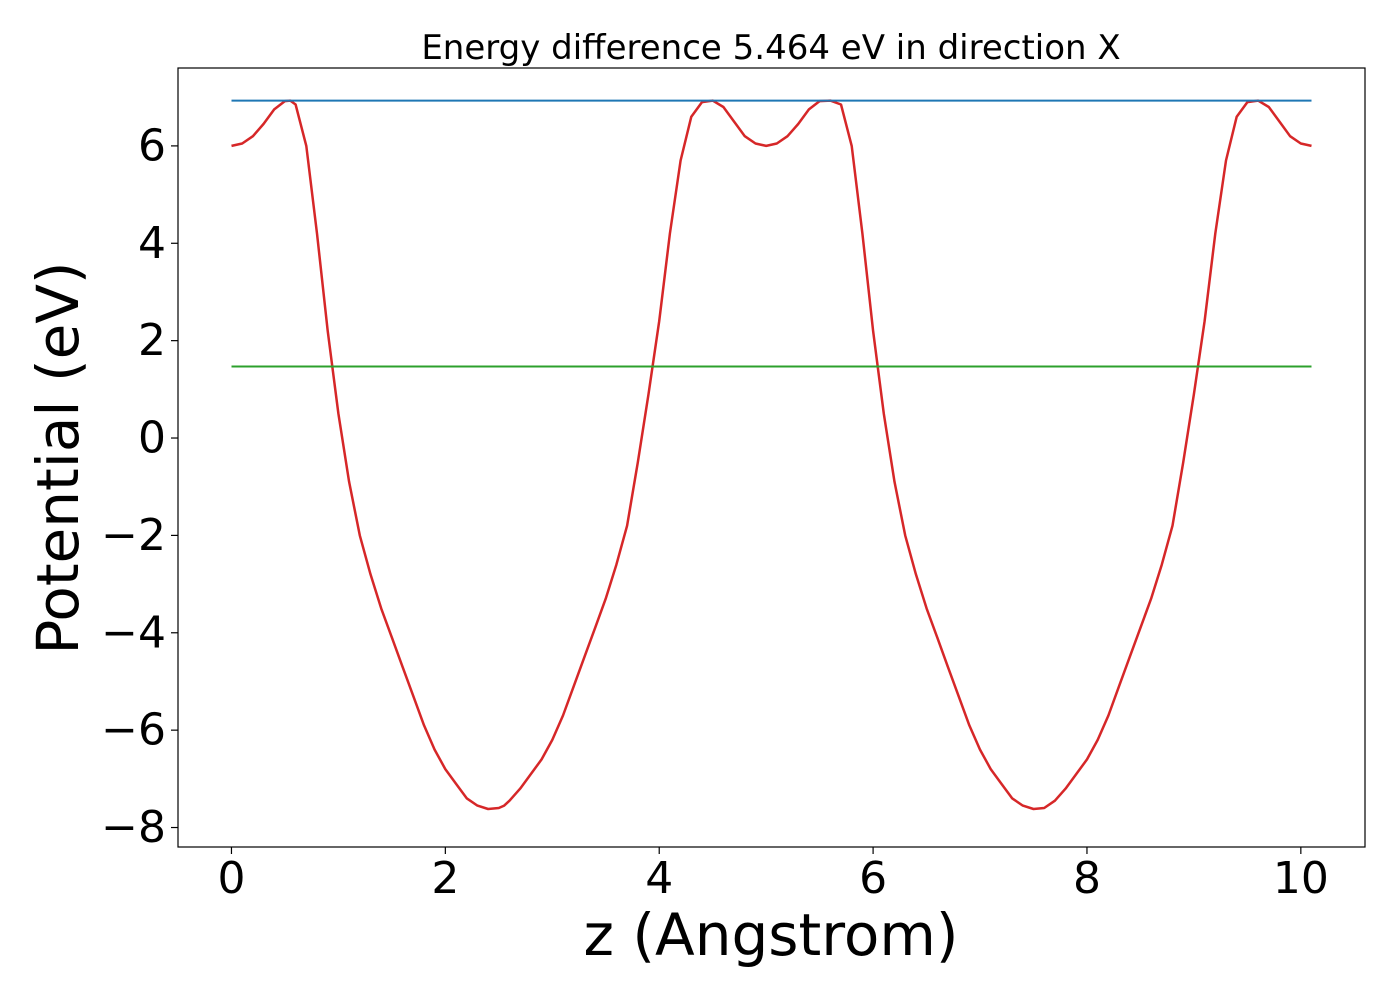 The height and width of the screenshot is (1000, 1400). I want to click on y-tick-label: −4, so click(133, 632).